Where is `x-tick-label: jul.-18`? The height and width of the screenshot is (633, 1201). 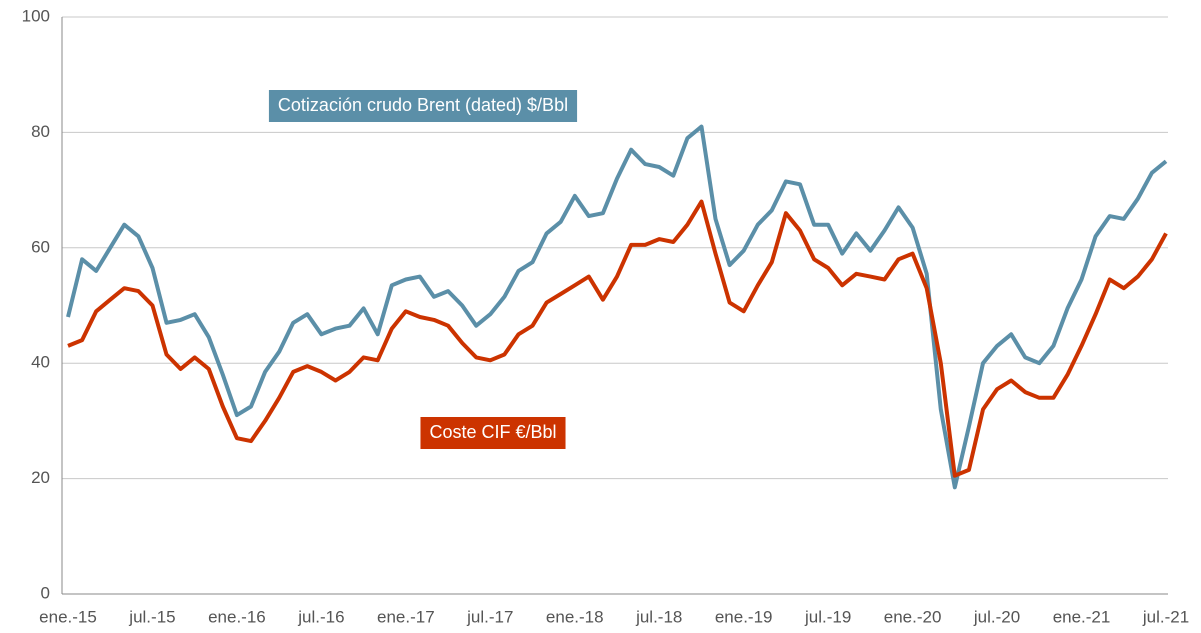 x-tick-label: jul.-18 is located at coordinates (658, 616).